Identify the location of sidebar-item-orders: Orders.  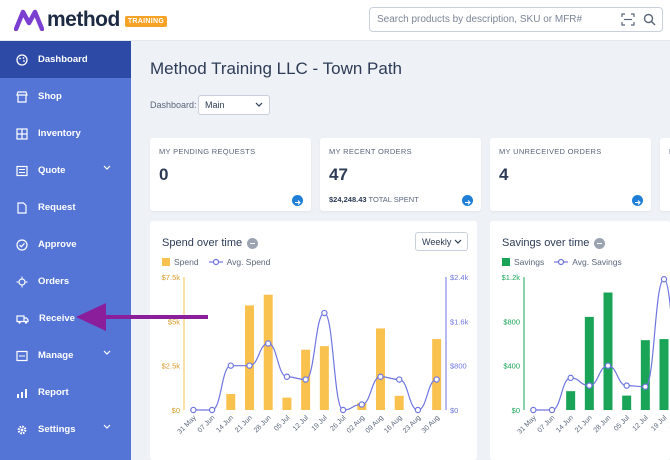
(65, 281).